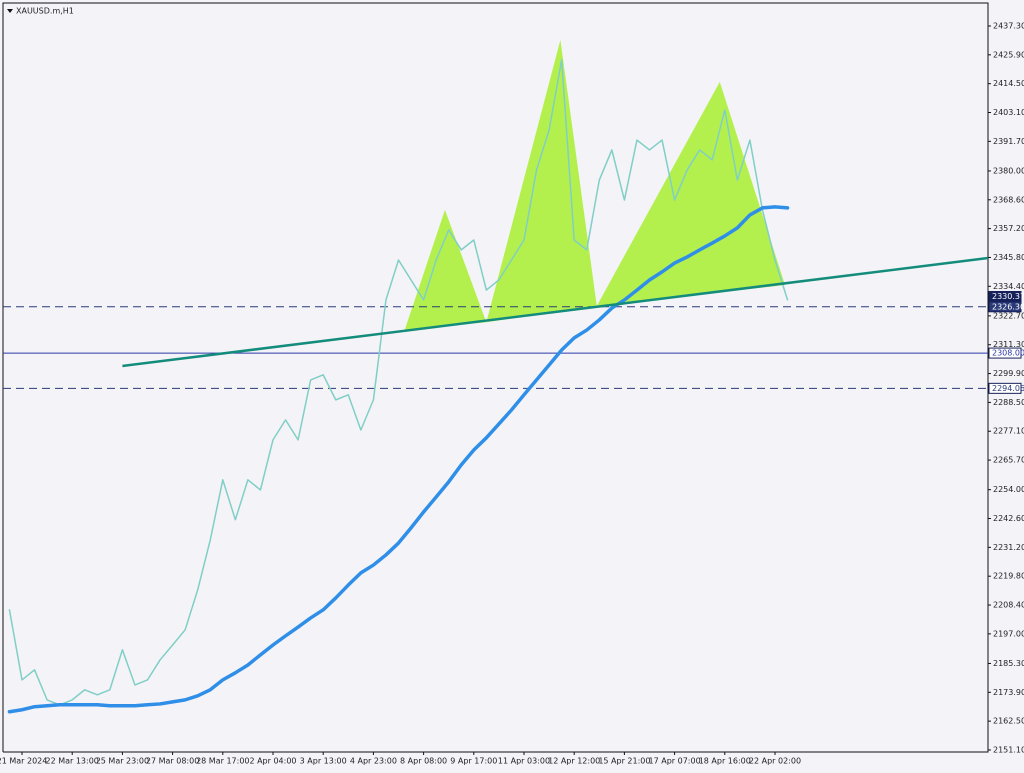 The height and width of the screenshot is (773, 1024). Describe the element at coordinates (1008, 460) in the screenshot. I see `y-tick-label: 2265.70` at that location.